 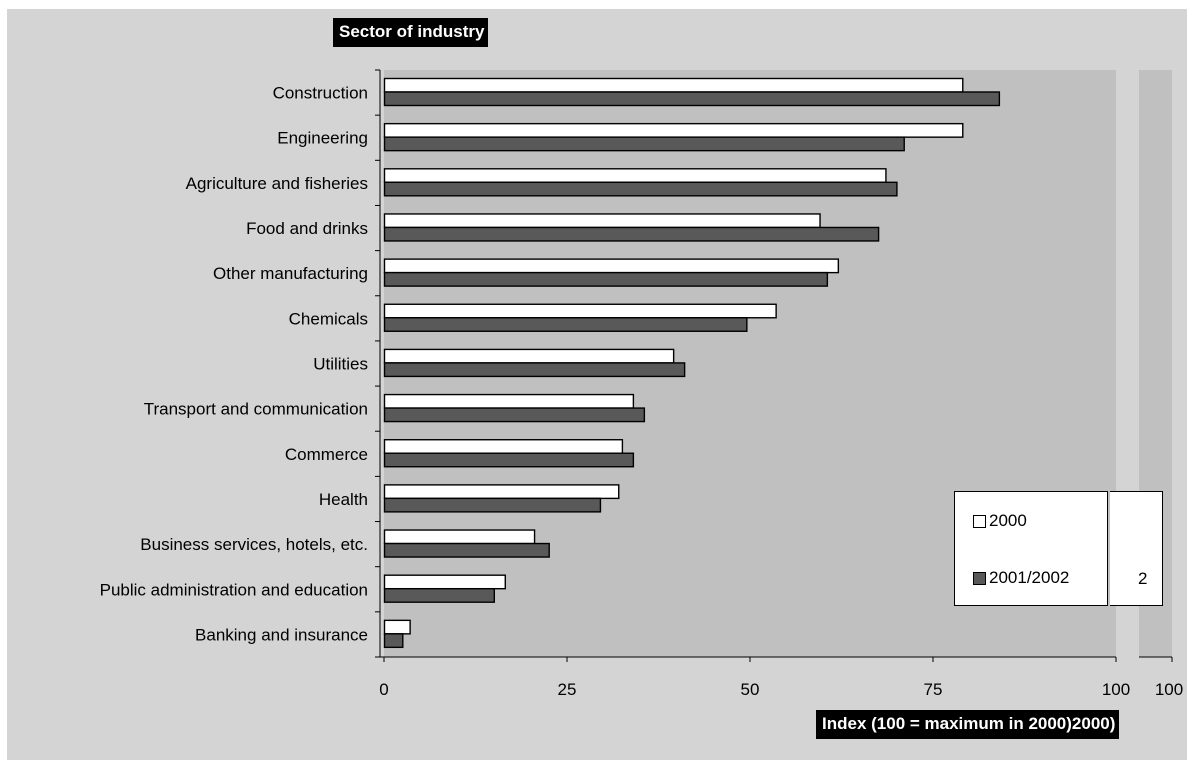 I want to click on x-tick-label-ghost: 100, so click(x=1169, y=689).